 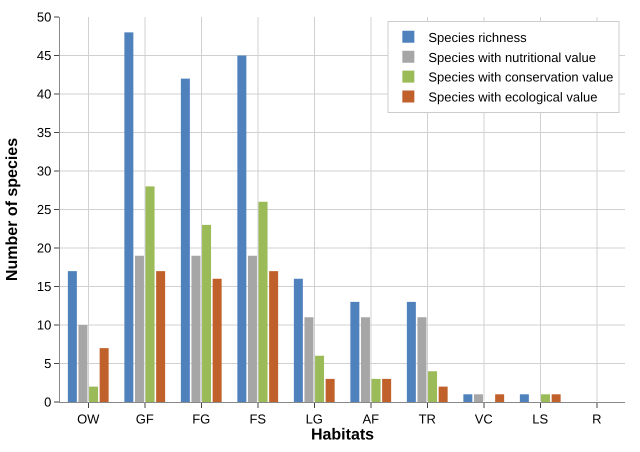 What do you see at coordinates (540, 419) in the screenshot?
I see `x-tick-label: LS` at bounding box center [540, 419].